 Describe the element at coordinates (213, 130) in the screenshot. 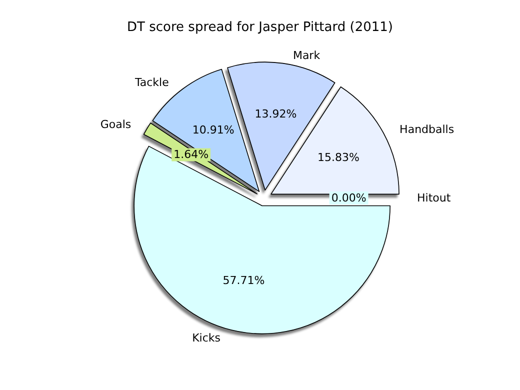

I see `data-label: 10.91%` at that location.